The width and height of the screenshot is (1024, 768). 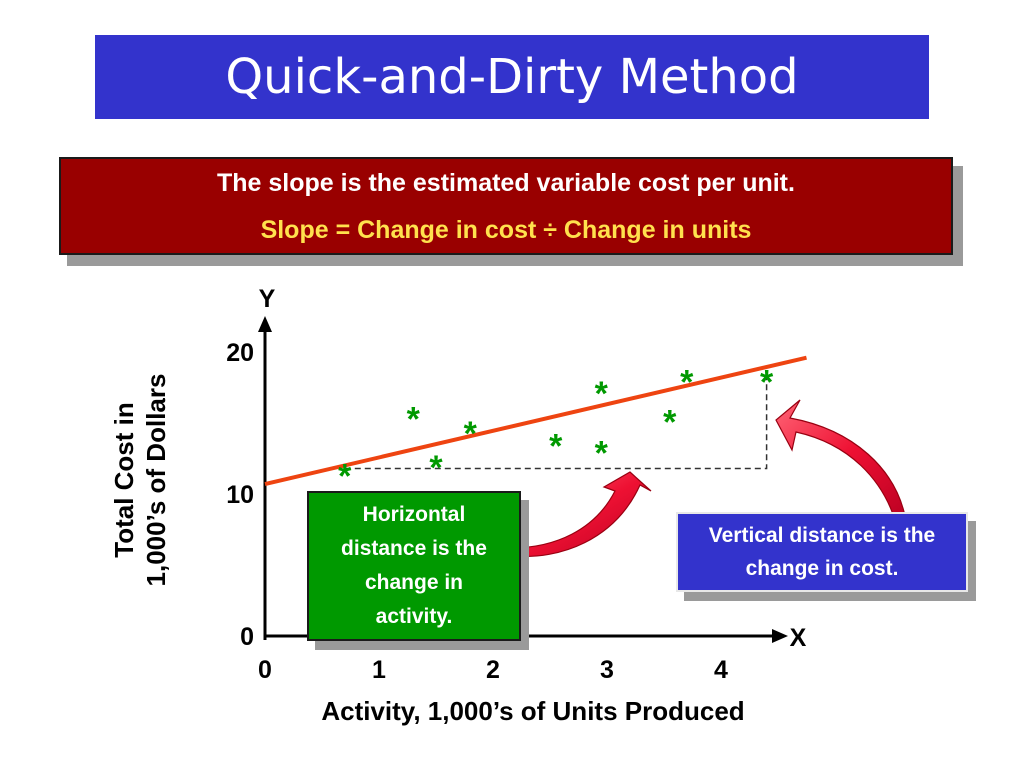 What do you see at coordinates (556, 422) in the screenshot?
I see `change-dashed-guide` at bounding box center [556, 422].